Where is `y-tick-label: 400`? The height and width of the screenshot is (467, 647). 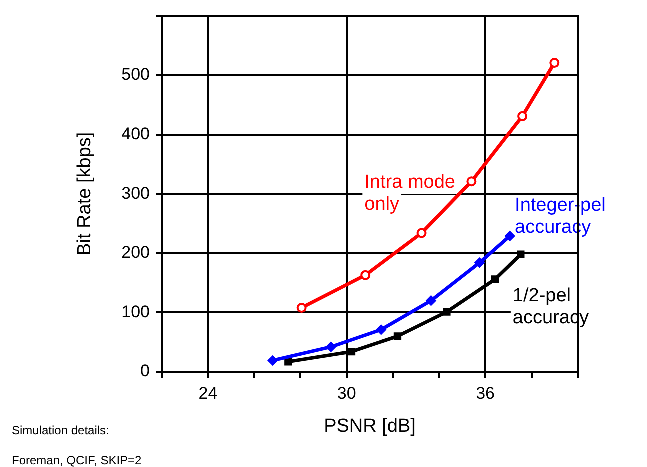 y-tick-label: 400 is located at coordinates (136, 134).